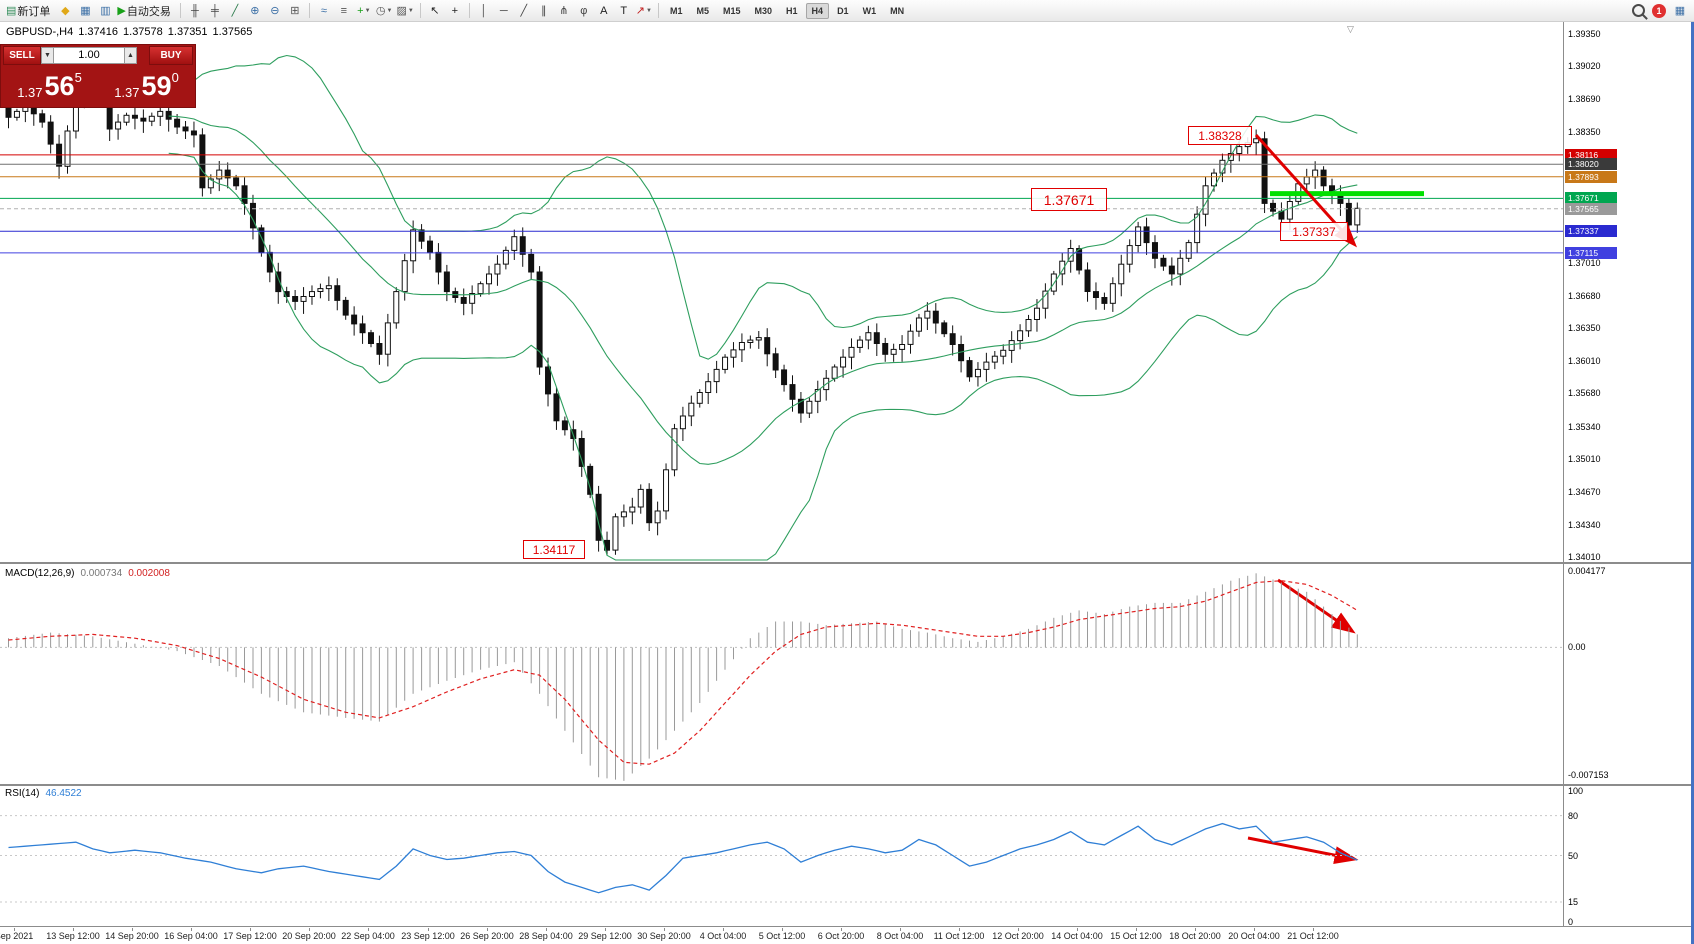  I want to click on buy-button: BUY, so click(171, 55).